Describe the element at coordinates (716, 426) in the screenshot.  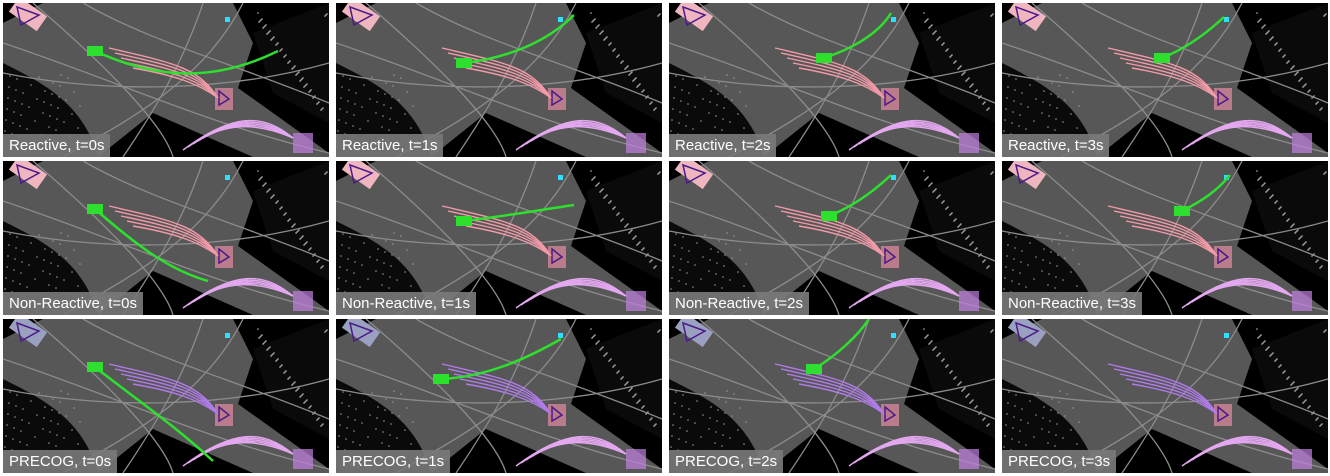
I see `road-edge` at that location.